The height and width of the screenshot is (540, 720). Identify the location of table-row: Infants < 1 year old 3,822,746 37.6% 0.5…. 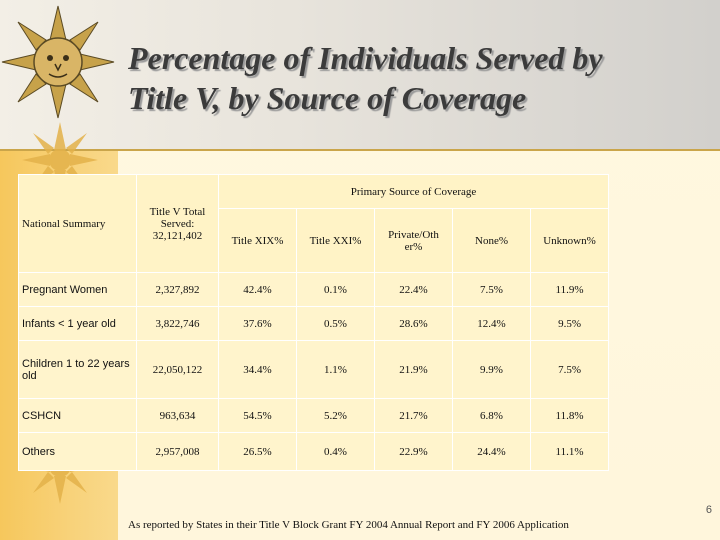
(314, 323).